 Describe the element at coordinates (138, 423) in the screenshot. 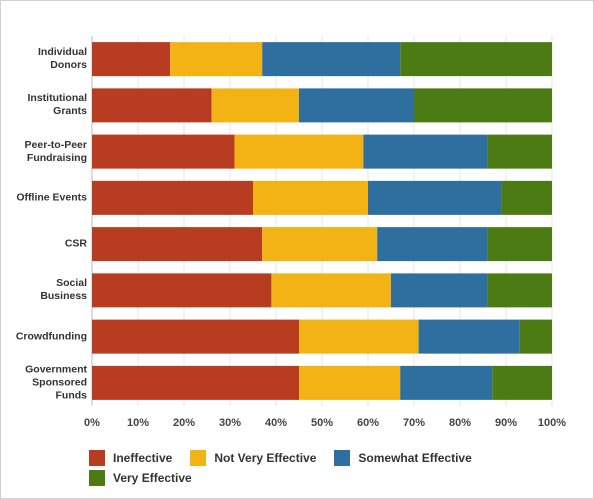

I see `x-tick-label: 10%` at that location.